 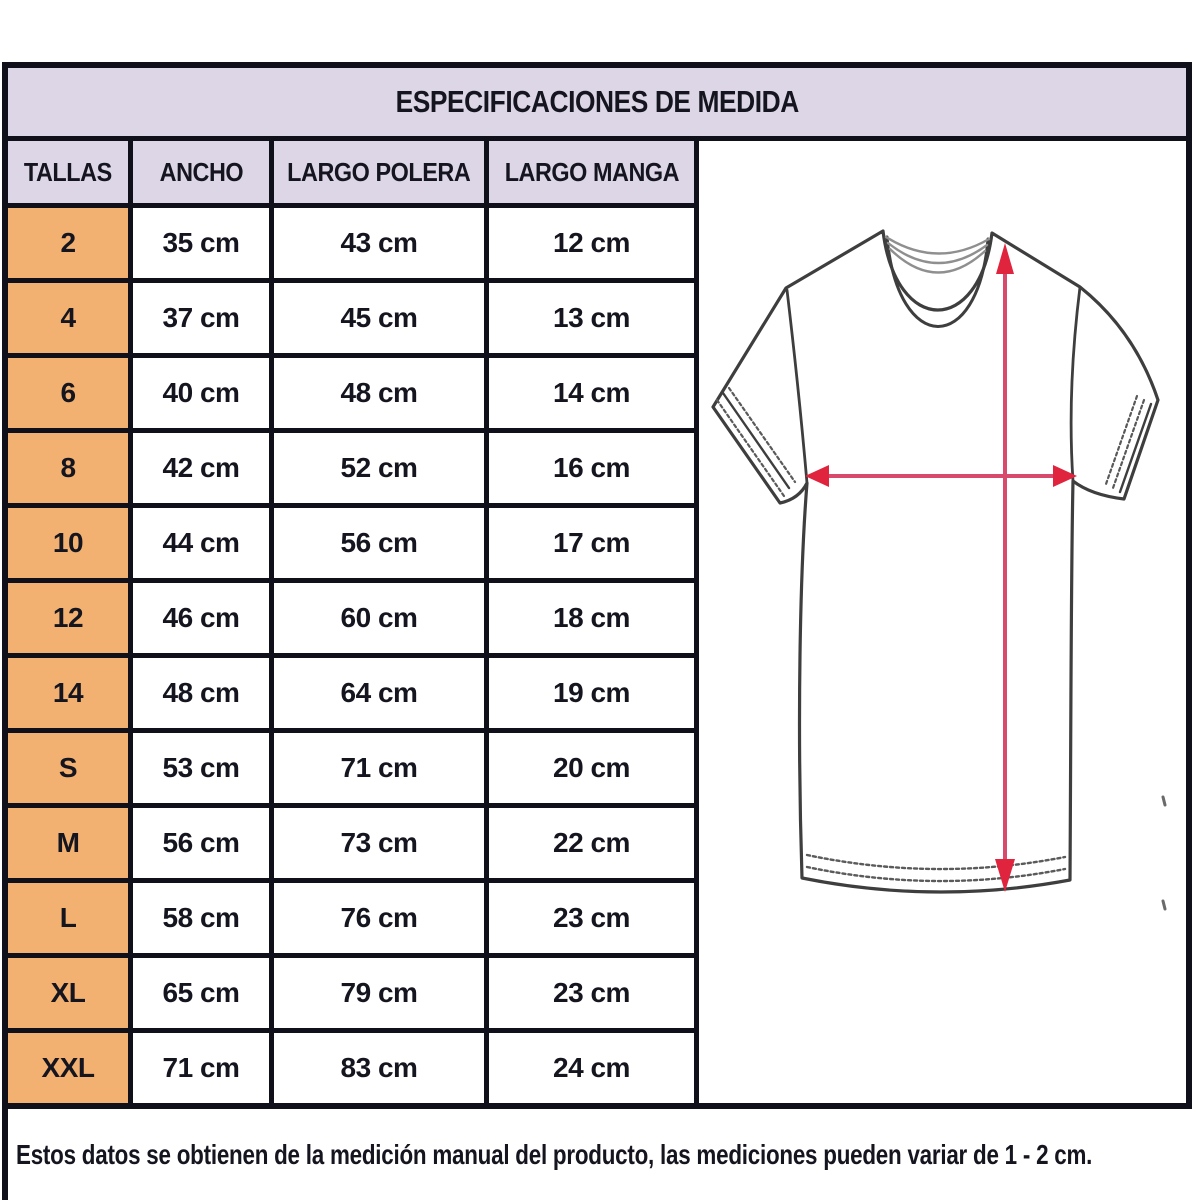 I want to click on measurement-cell: 16 cm, so click(x=591, y=468).